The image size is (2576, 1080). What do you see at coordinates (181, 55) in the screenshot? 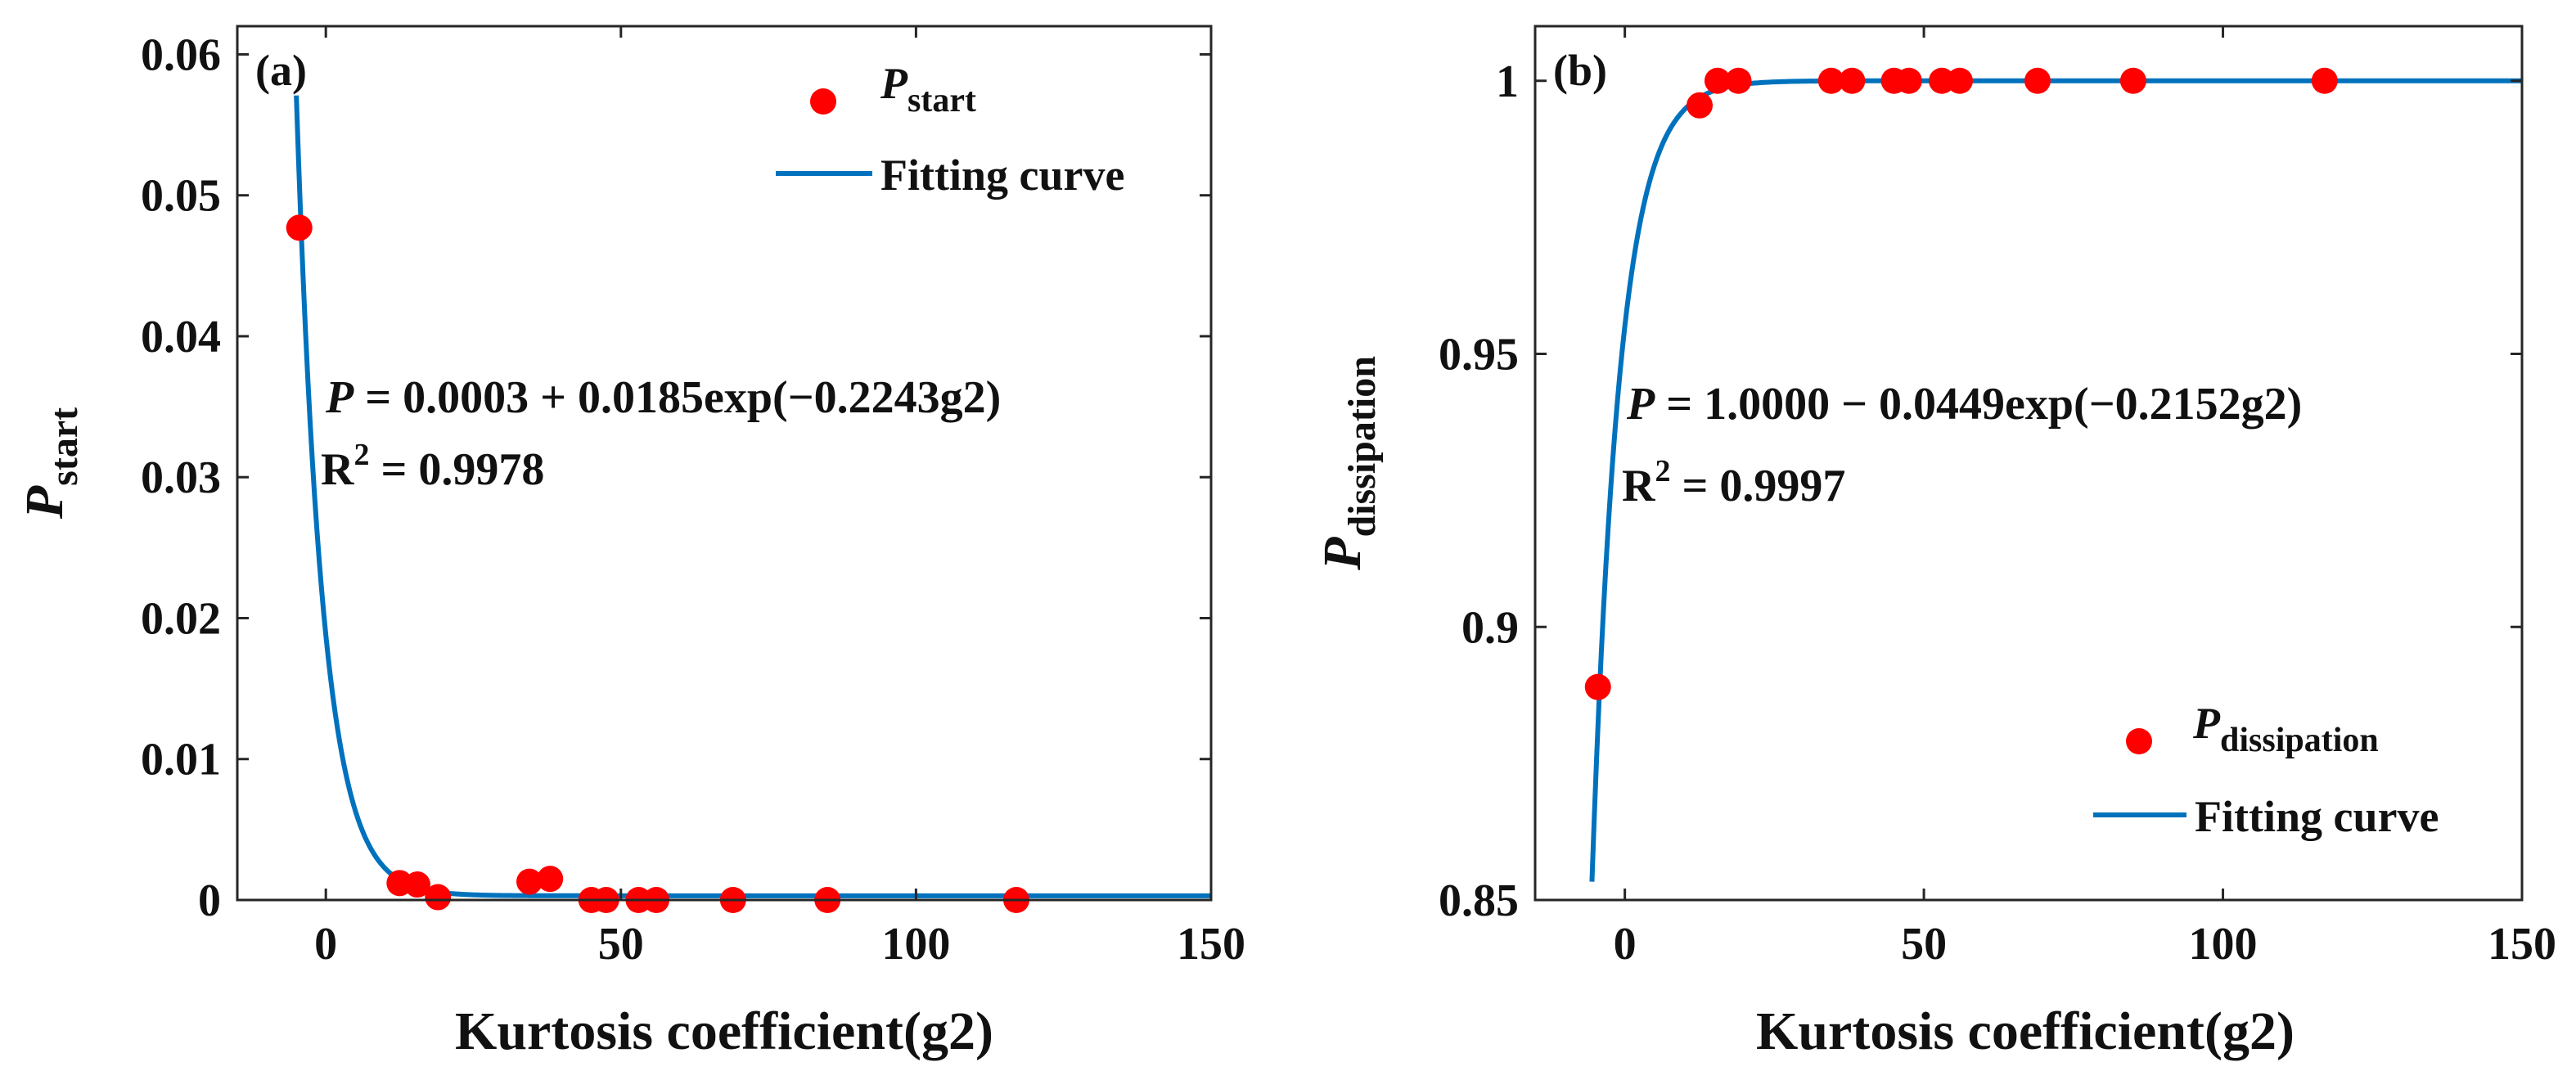
I see `y-tick-label: 0.06` at bounding box center [181, 55].